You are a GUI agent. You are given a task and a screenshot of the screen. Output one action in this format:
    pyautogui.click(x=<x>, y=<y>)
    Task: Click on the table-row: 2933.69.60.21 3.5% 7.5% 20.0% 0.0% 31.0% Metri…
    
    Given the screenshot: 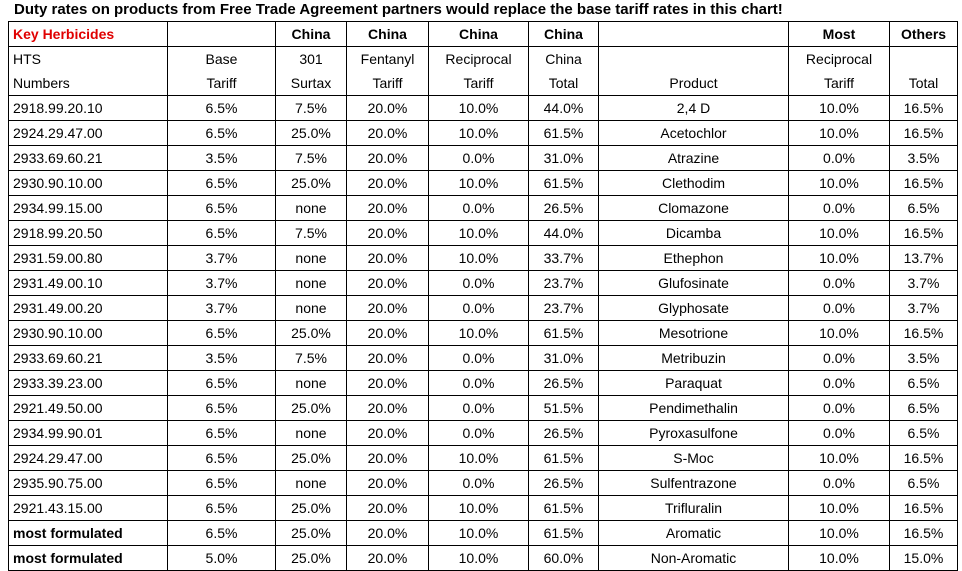 What is the action you would take?
    pyautogui.click(x=483, y=358)
    